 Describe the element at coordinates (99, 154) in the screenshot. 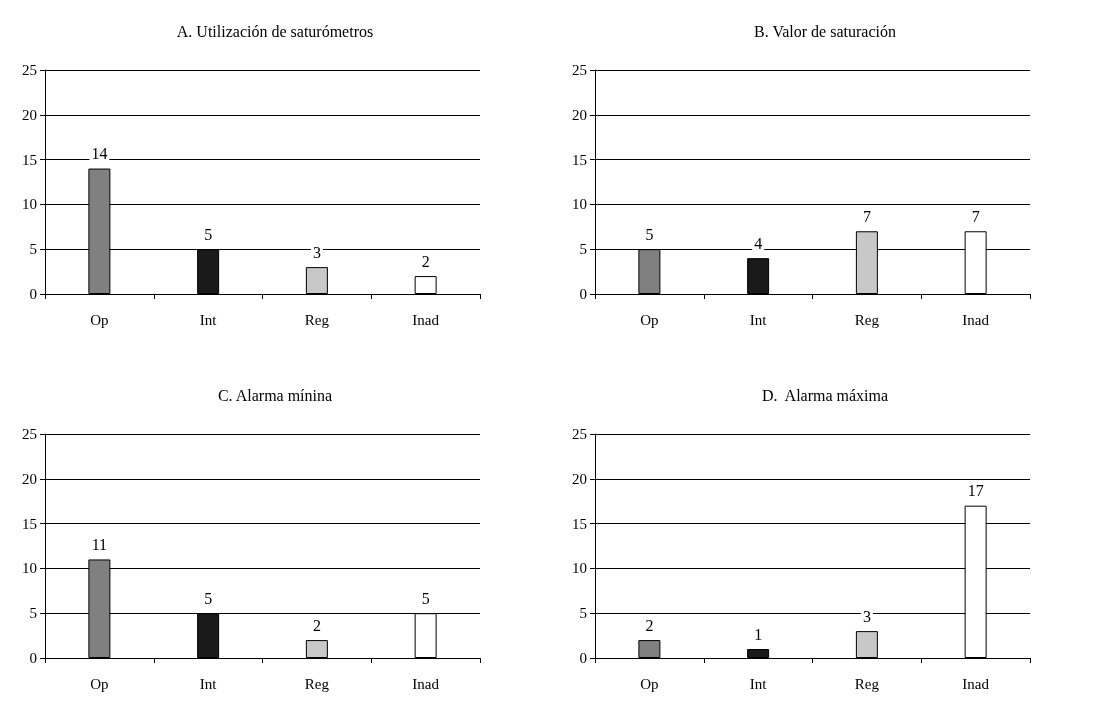

I see `data-label: 14` at that location.